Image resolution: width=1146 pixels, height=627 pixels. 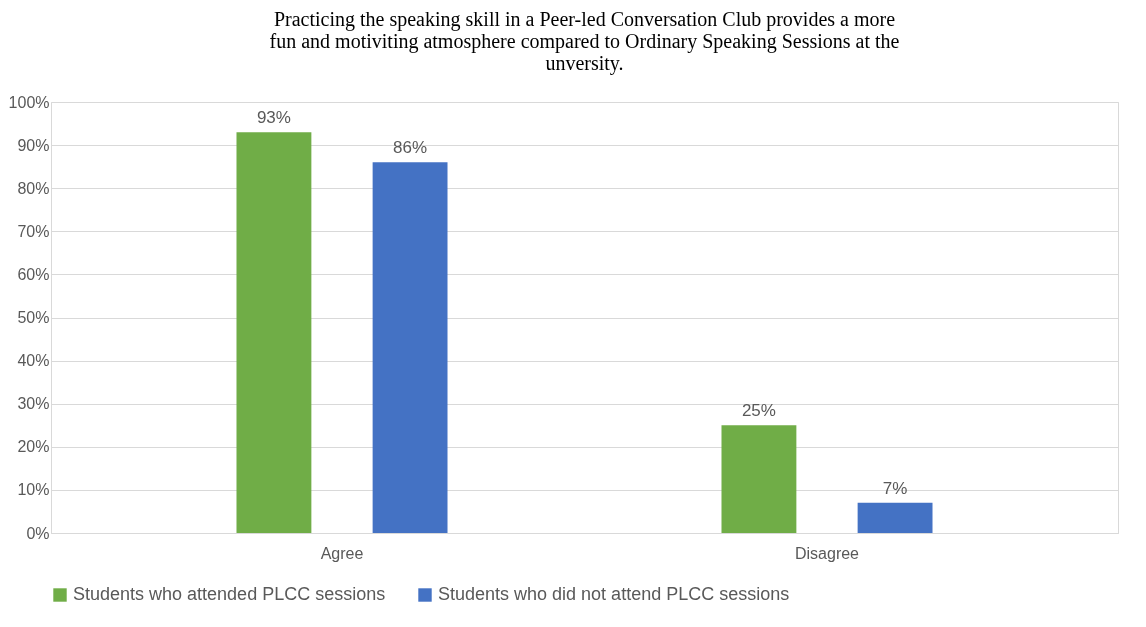 What do you see at coordinates (410, 148) in the screenshot?
I see `data-label: 86%` at bounding box center [410, 148].